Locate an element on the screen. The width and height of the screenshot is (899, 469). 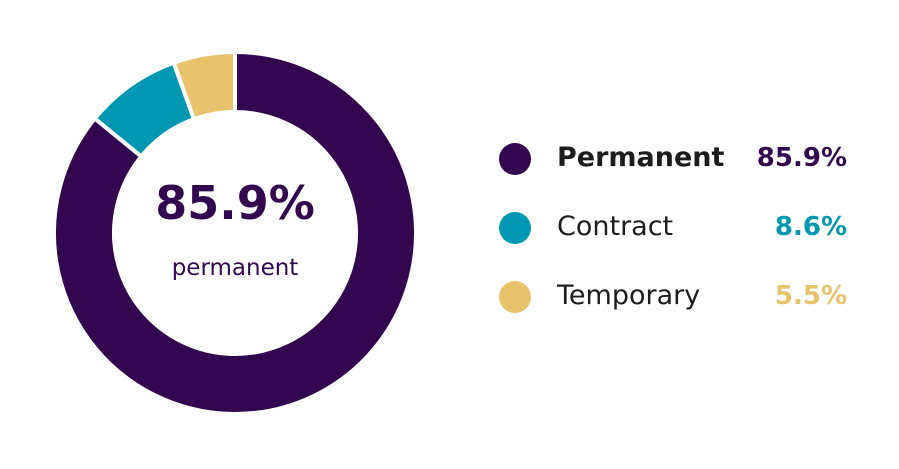
legend-item-permanent: Permanent 85.9% is located at coordinates (675, 174).